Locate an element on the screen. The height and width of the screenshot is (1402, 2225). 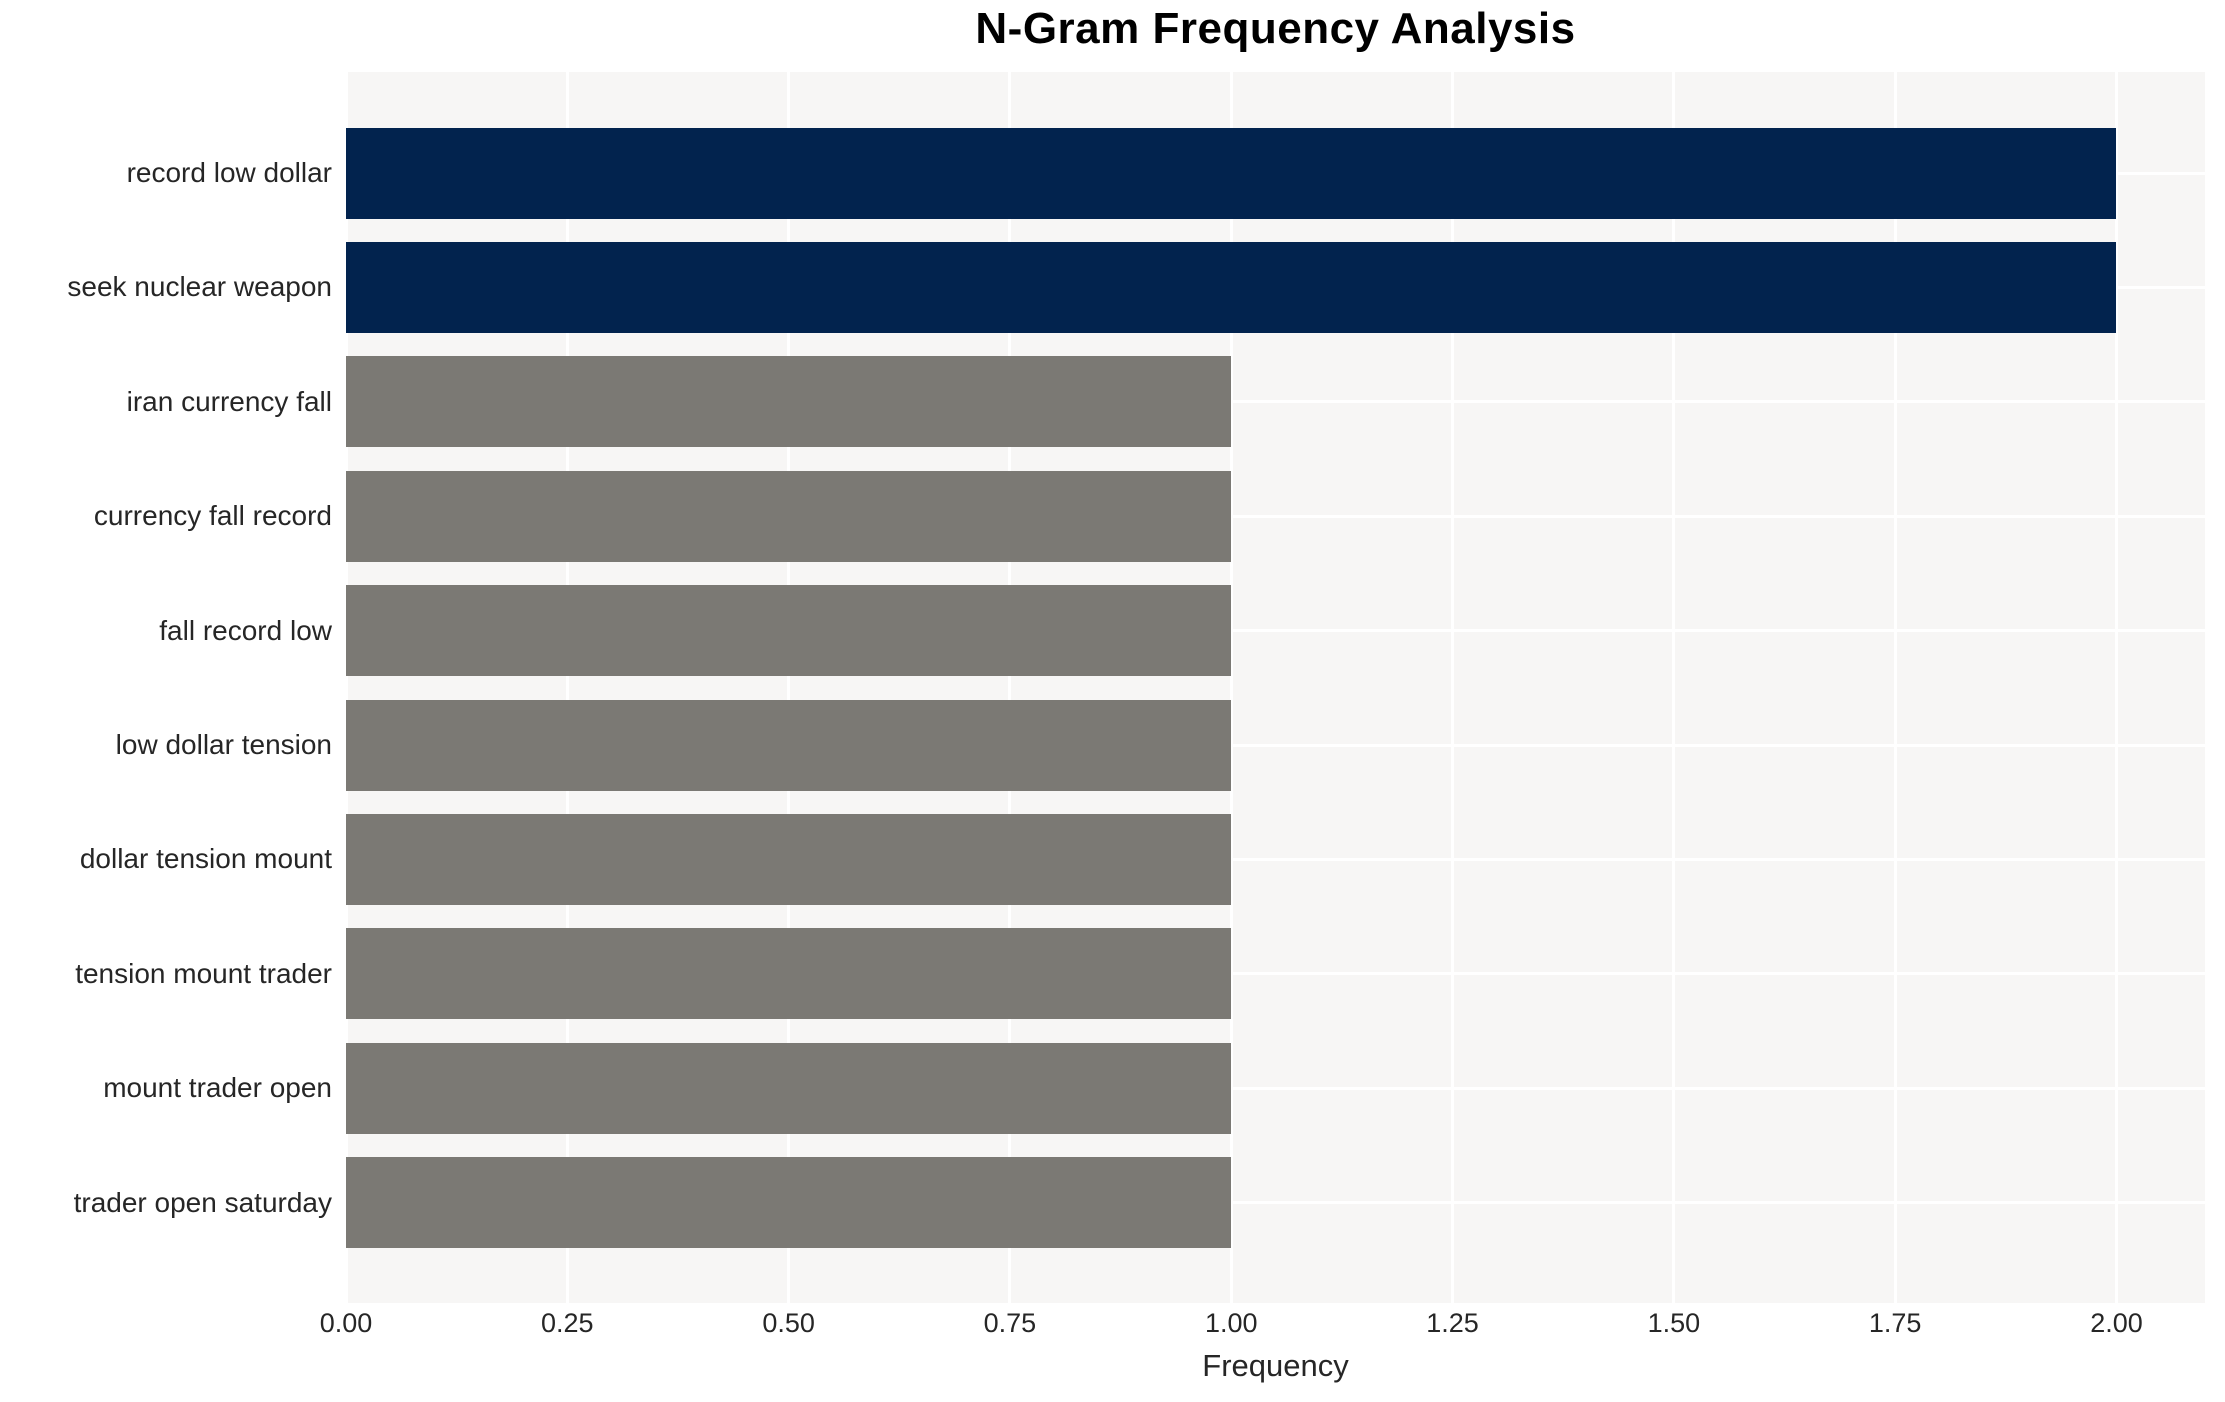
x-tick-label: 0.75 is located at coordinates (1010, 1323).